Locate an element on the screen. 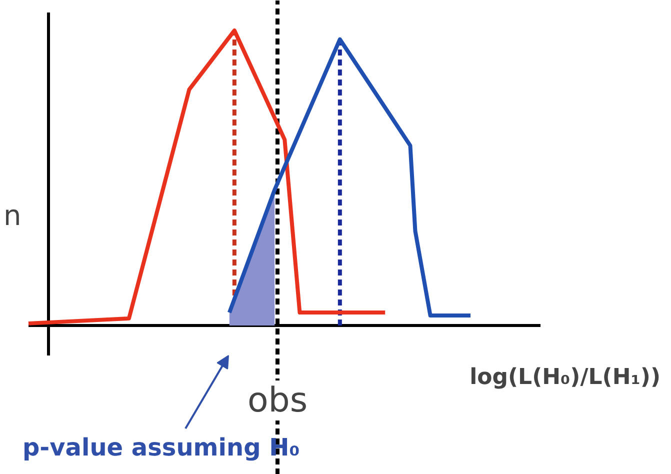  text: p-value assuming H₀ is located at coordinates (161, 448).